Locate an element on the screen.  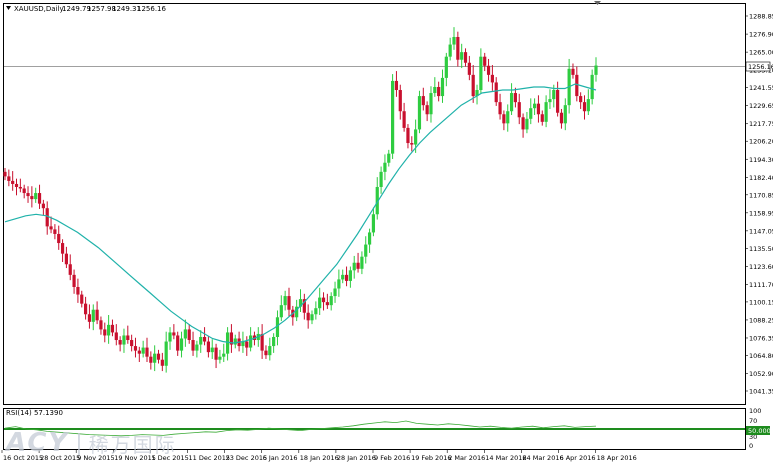
price-tick-label: 1111.70 is located at coordinates (761, 285).